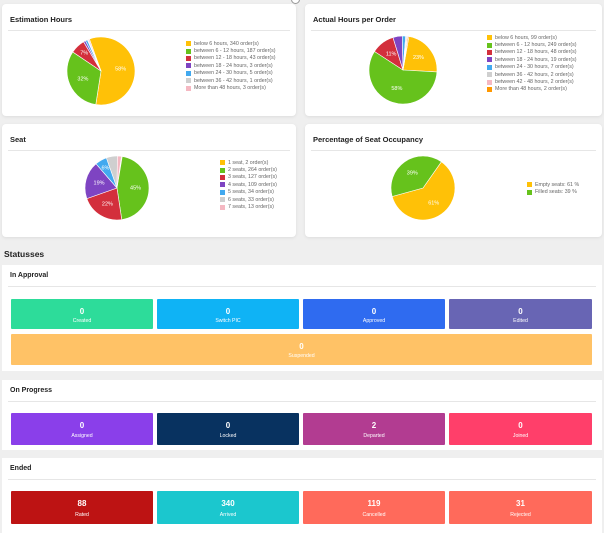 The width and height of the screenshot is (604, 533). What do you see at coordinates (252, 177) in the screenshot?
I see `legend-label: 3 seats, 127 order(s)` at bounding box center [252, 177].